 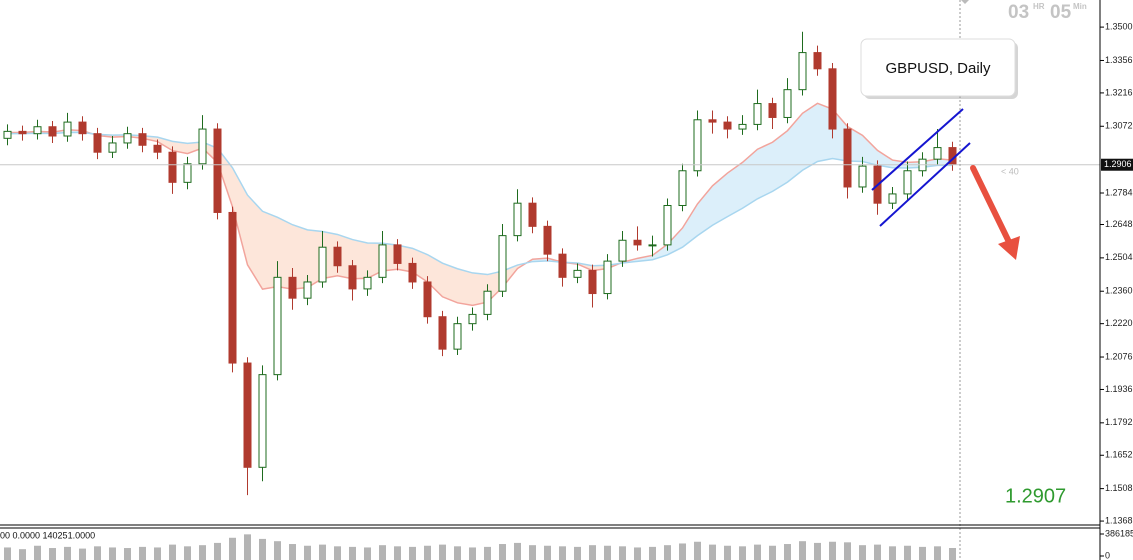 I want to click on y-tick-label: 1.1368, so click(x=1119, y=520).